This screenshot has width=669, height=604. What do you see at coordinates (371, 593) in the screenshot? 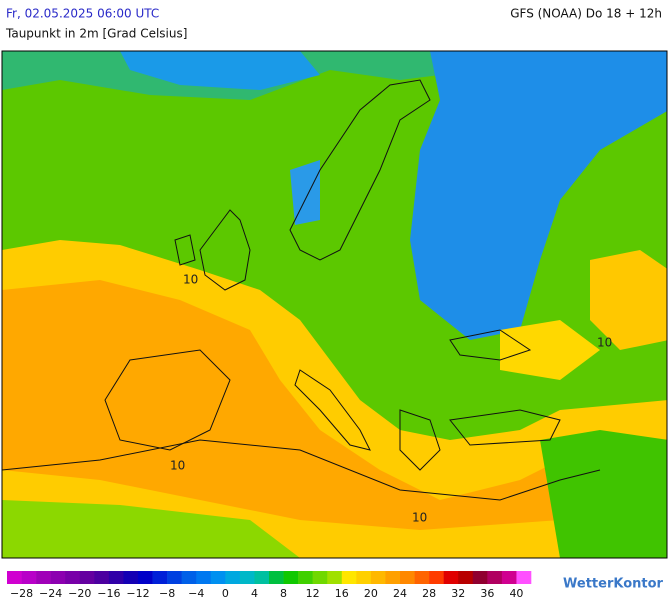
I see `colorbar-label: 20` at bounding box center [371, 593].